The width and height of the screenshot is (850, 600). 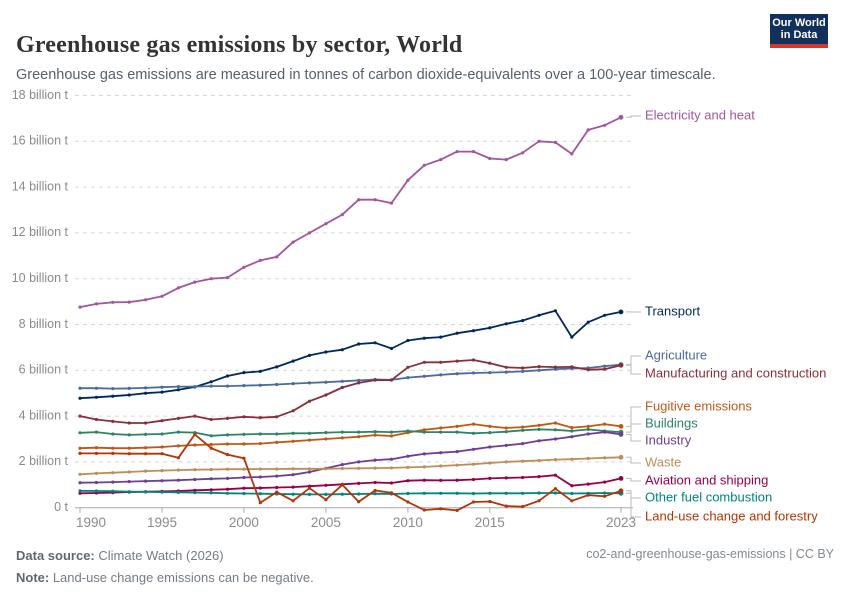 What do you see at coordinates (668, 439) in the screenshot?
I see `series-label-industry: Industry` at bounding box center [668, 439].